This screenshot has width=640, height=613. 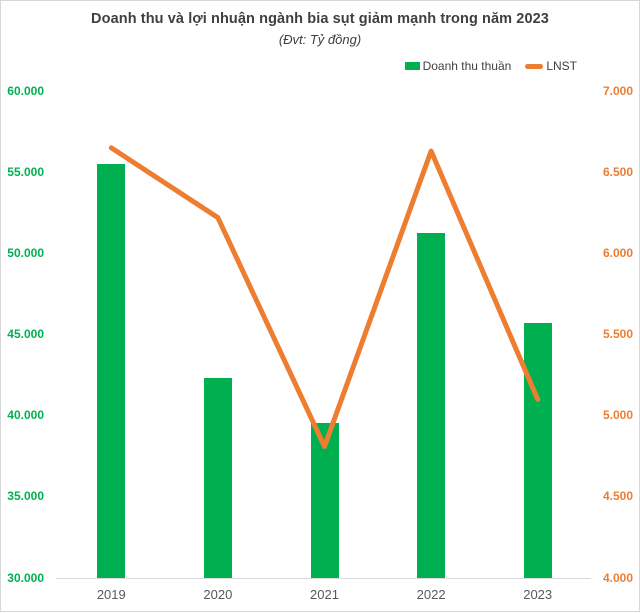 What do you see at coordinates (431, 405) in the screenshot?
I see `bar-2022` at bounding box center [431, 405].